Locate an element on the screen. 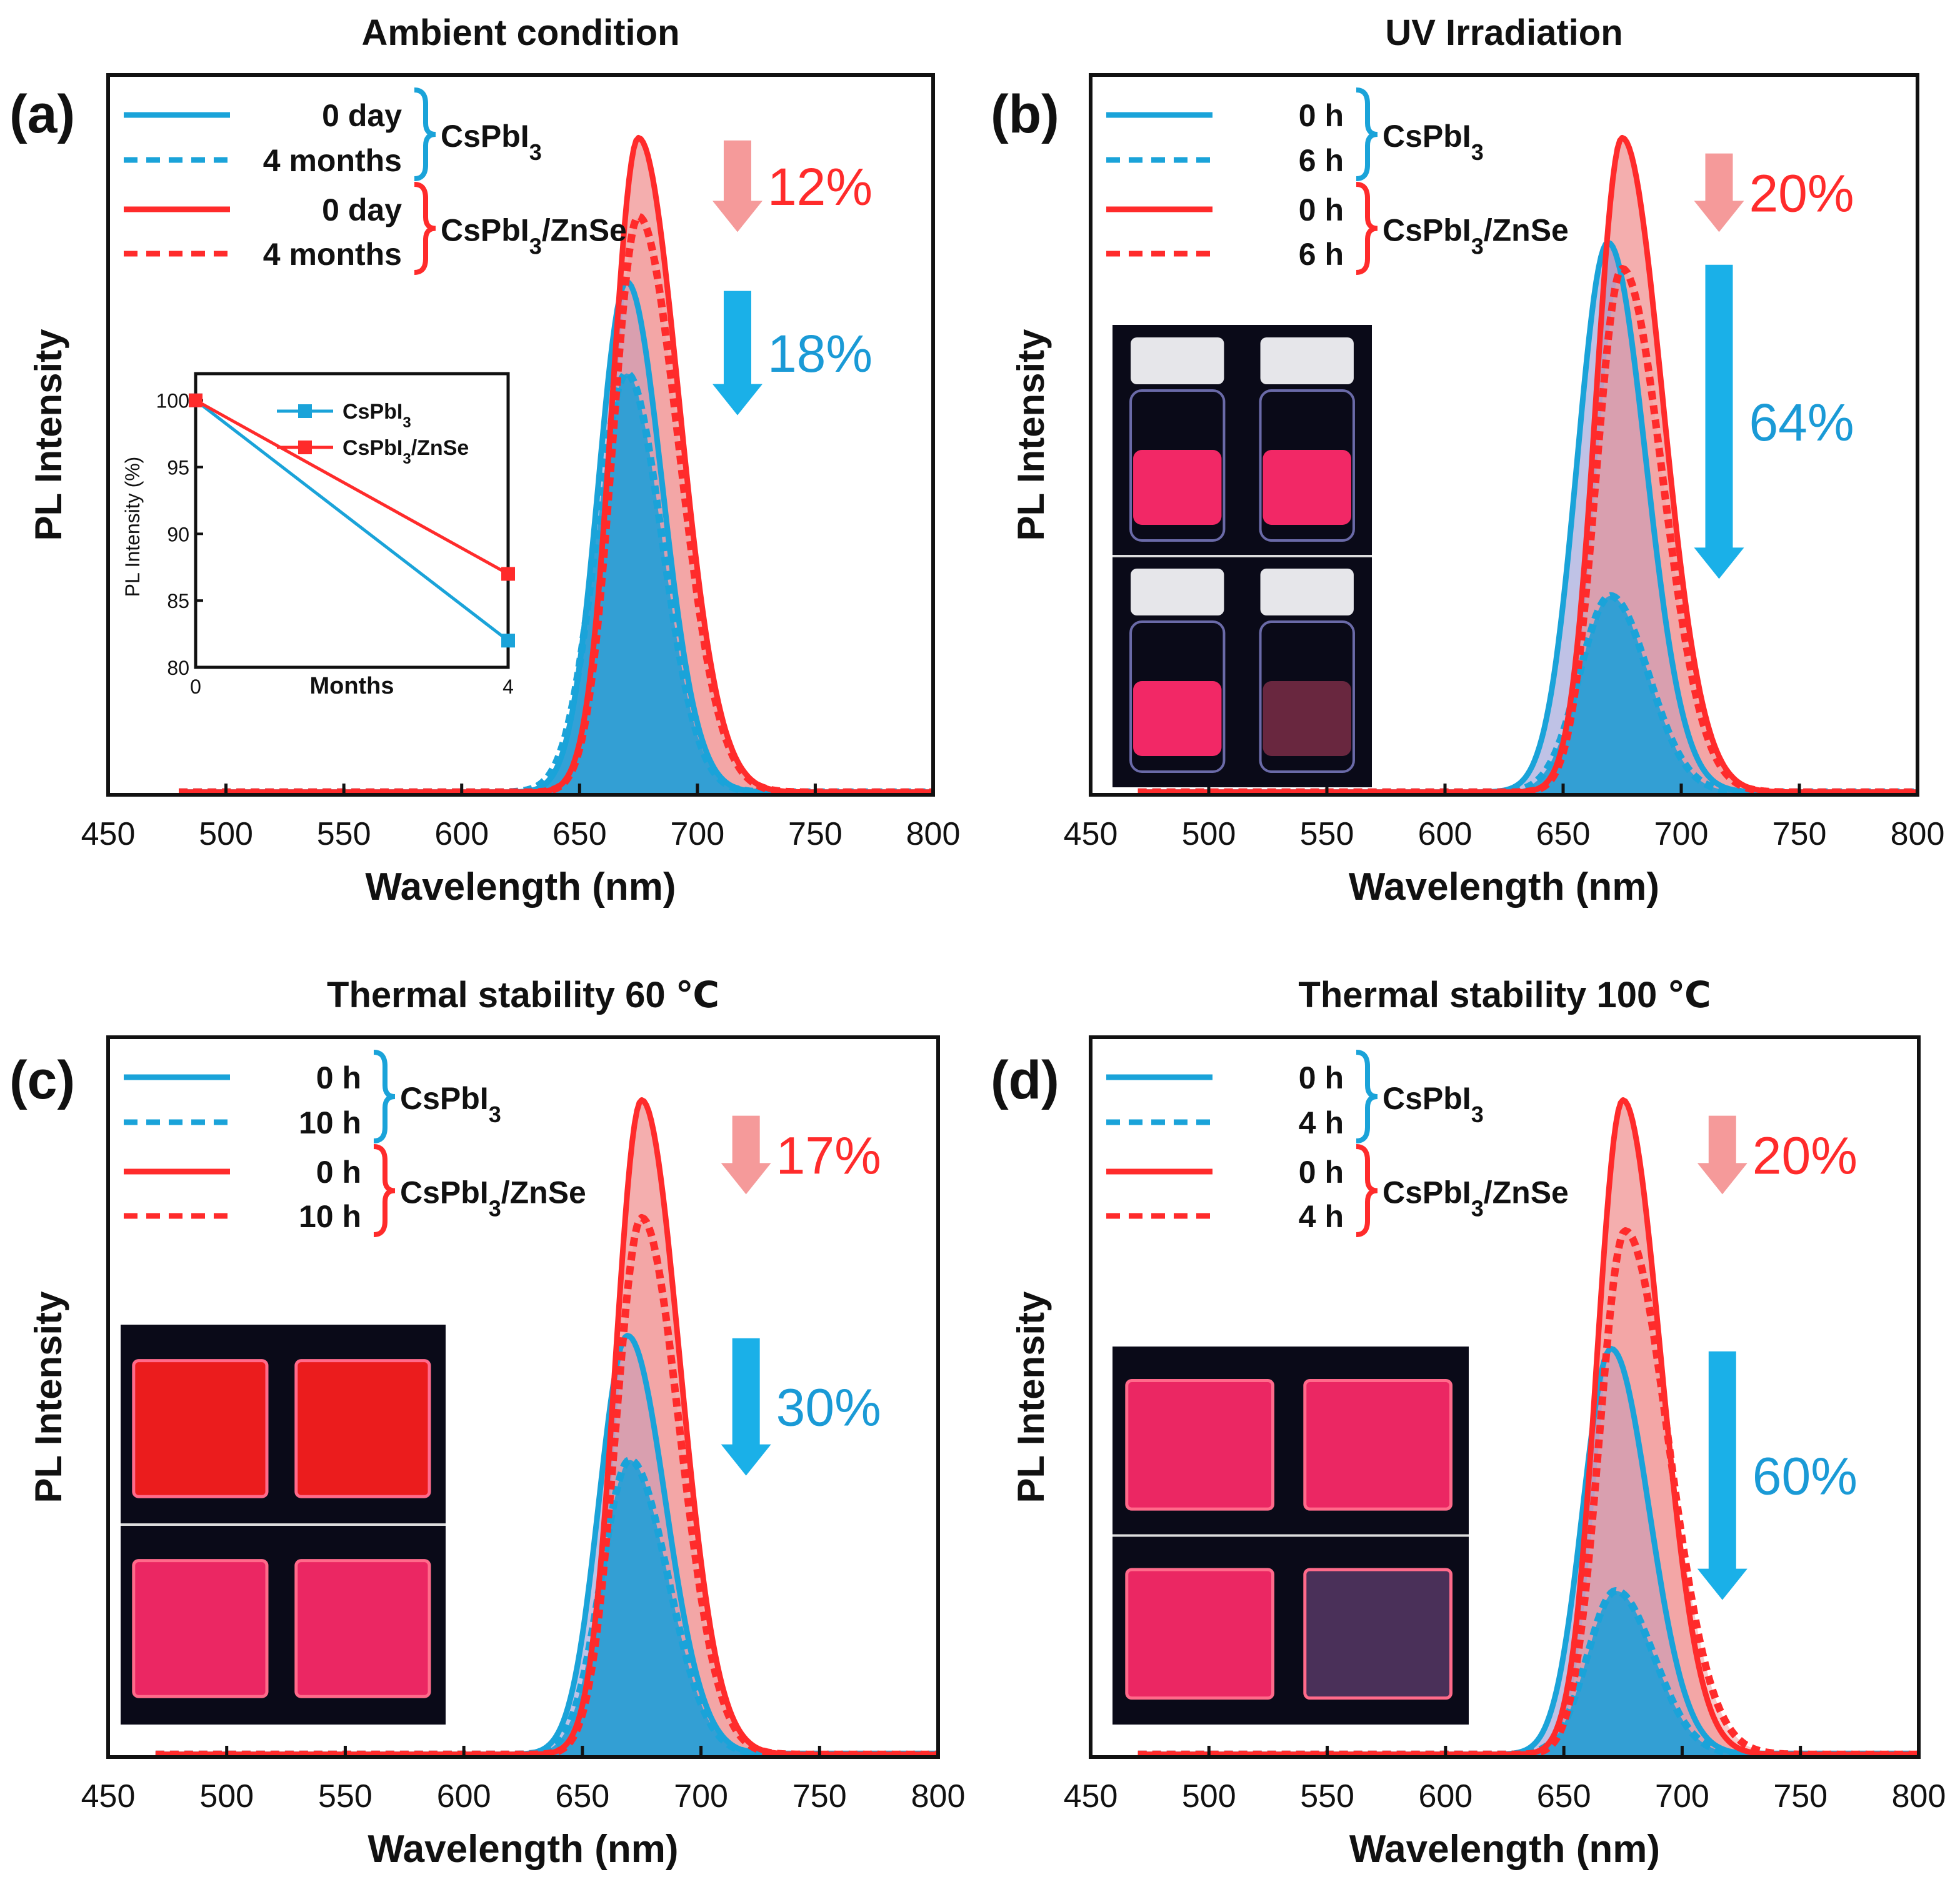  inset-x-axis-label: Months is located at coordinates (351, 686).